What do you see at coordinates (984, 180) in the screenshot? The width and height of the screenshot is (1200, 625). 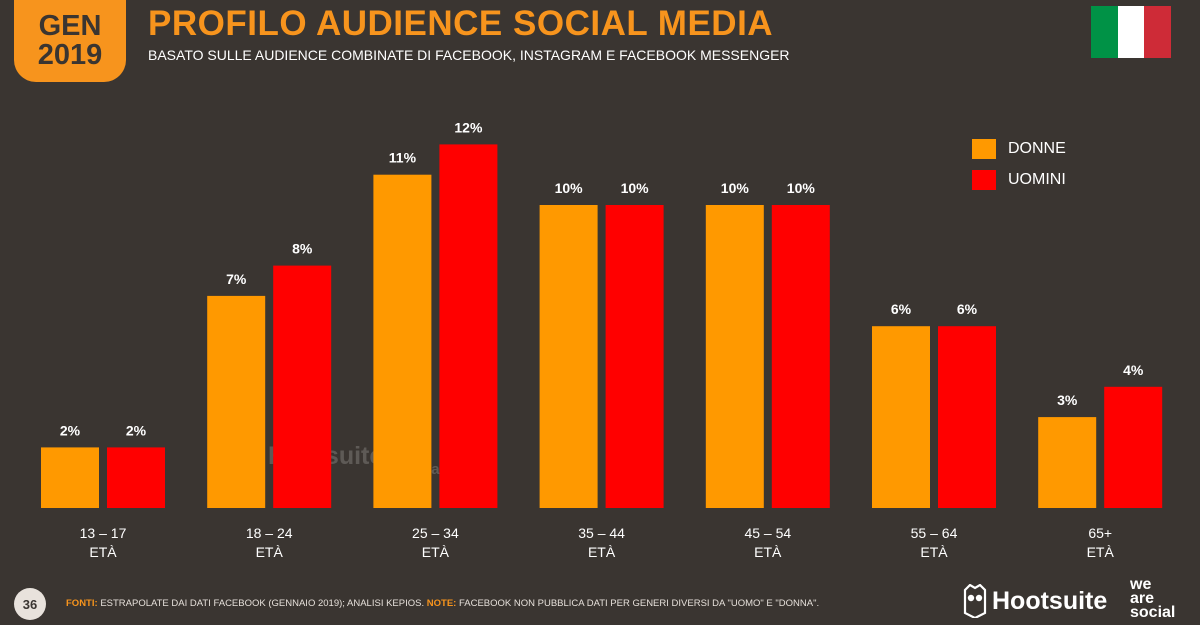 I see `legend-swatch-uomini` at bounding box center [984, 180].